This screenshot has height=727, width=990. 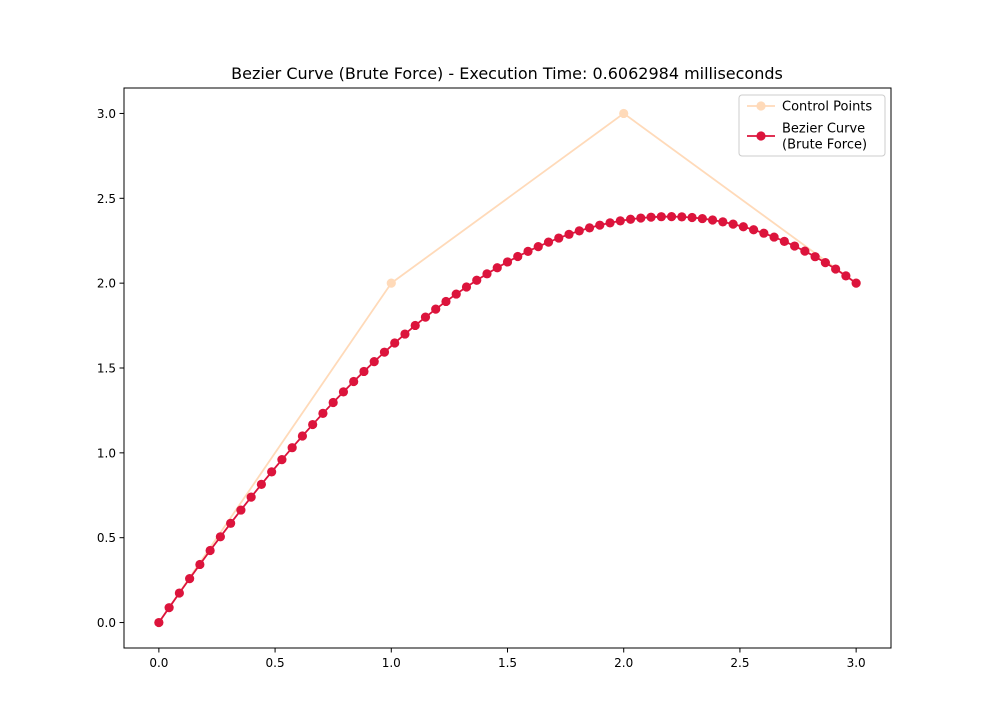 What do you see at coordinates (106, 538) in the screenshot?
I see `y-tick-label: 0.5` at bounding box center [106, 538].